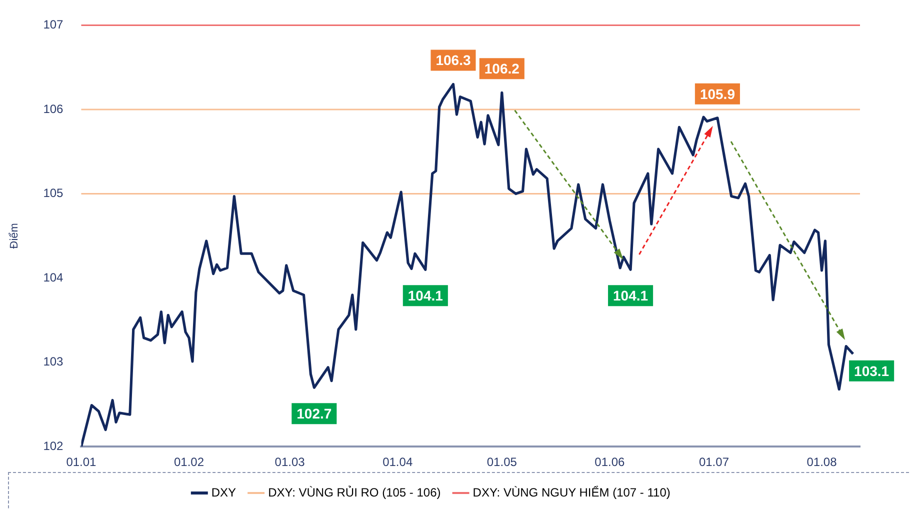  What do you see at coordinates (571, 492) in the screenshot?
I see `legend-label: DXY: VÙNG NGUY HIỂM (107 - 110)` at bounding box center [571, 492].